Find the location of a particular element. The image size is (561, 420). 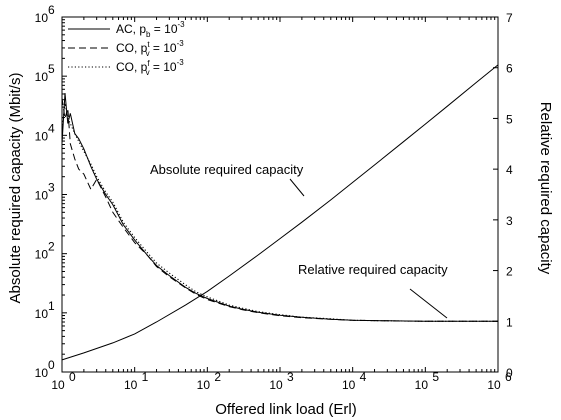

annotation-relative: Relative required capacity is located at coordinates (373, 269).